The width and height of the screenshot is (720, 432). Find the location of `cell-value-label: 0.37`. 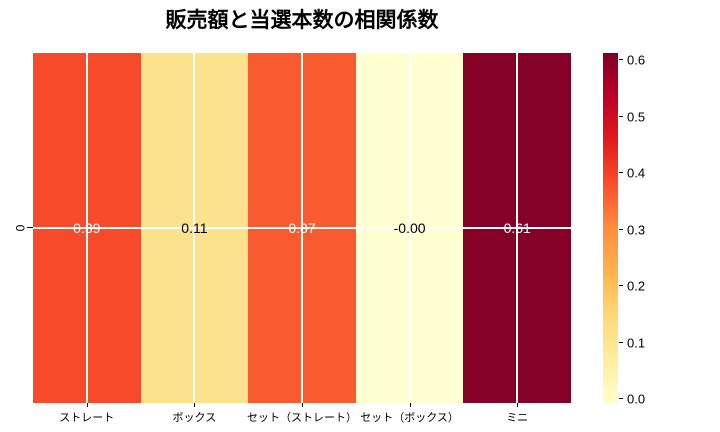

cell-value-label: 0.37 is located at coordinates (302, 228).